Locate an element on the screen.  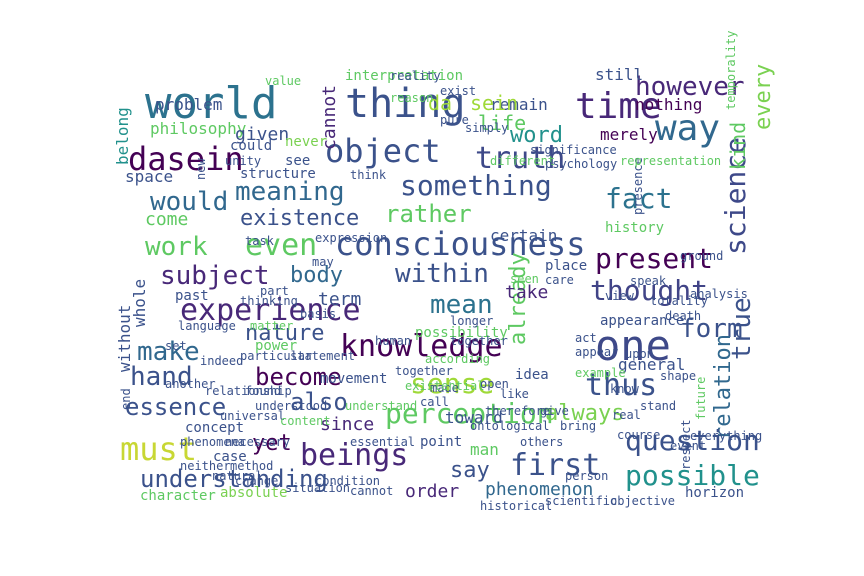
cloud-word: idea is located at coordinates (532, 375).